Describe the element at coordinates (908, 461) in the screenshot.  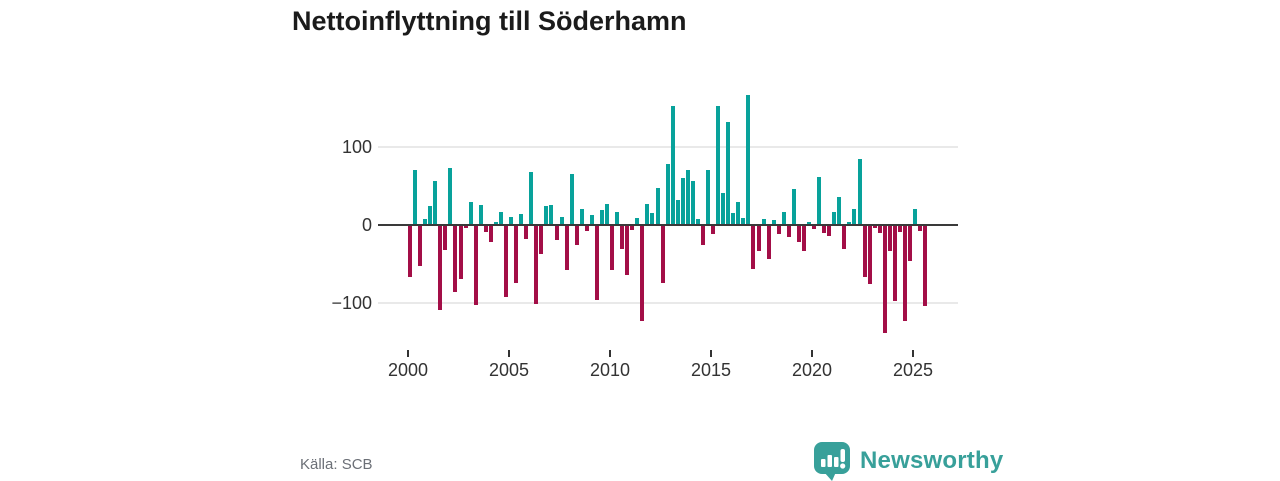
I see `brand-logo: Newsworthy` at that location.